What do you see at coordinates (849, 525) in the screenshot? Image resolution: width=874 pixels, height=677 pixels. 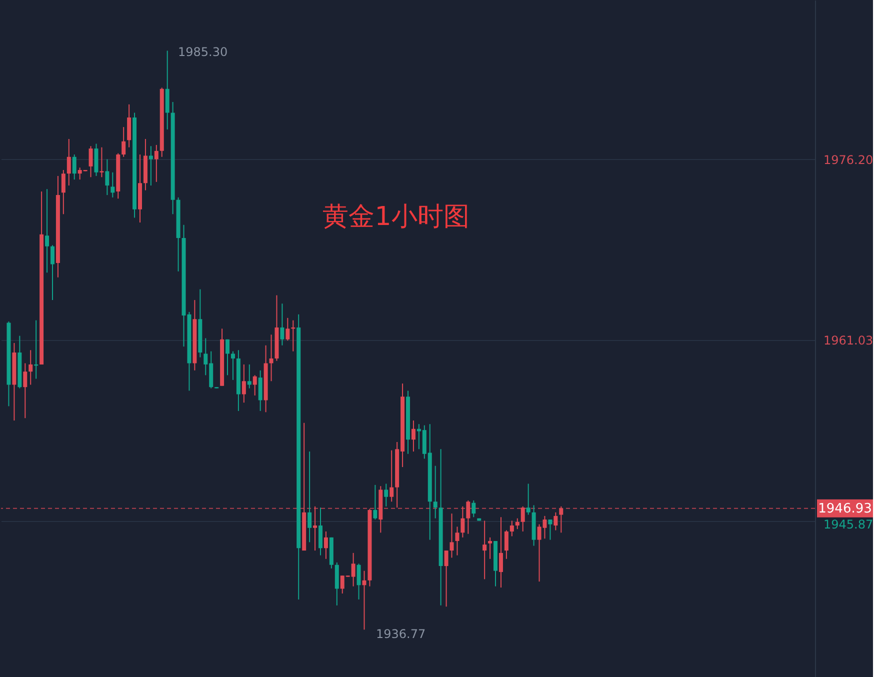 I see `y-tick-label: 1945.87` at bounding box center [849, 525].